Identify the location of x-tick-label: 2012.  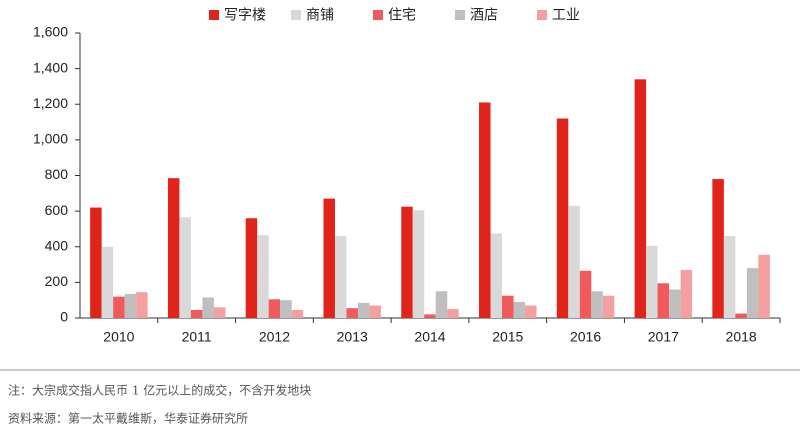
(274, 337).